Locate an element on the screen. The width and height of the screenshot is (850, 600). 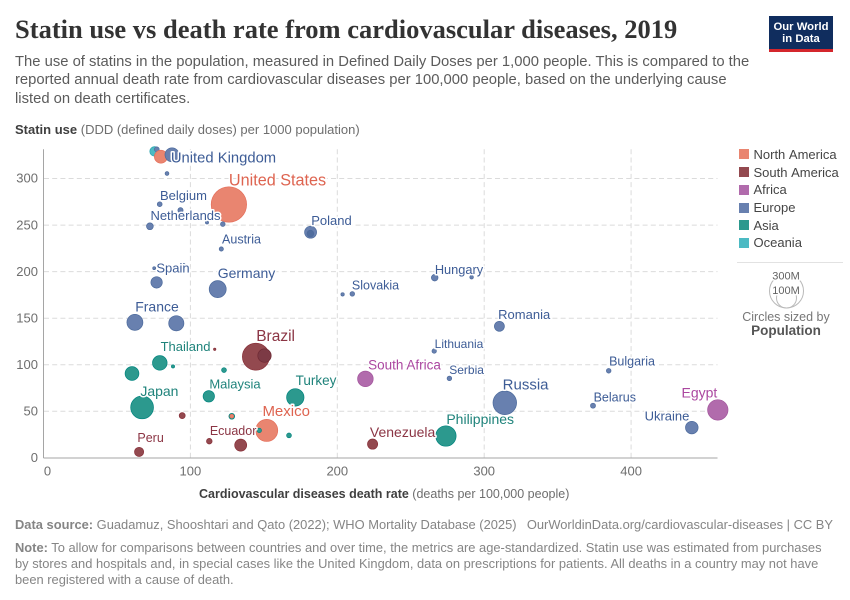
svg-text: Malaysia is located at coordinates (235, 383).